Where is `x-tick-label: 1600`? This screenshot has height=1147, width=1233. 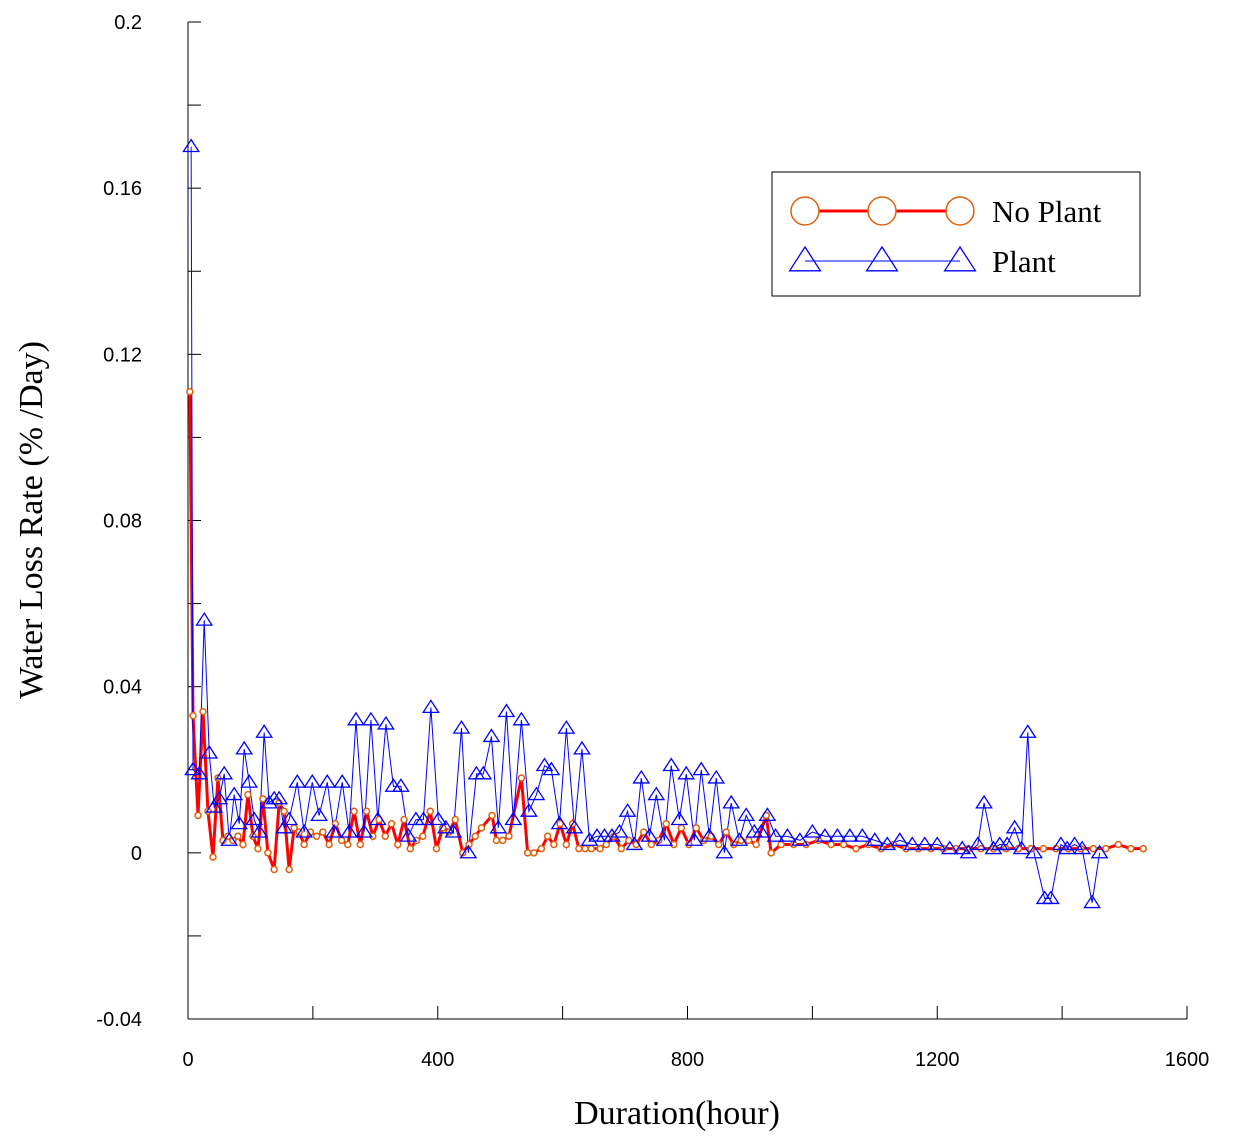 x-tick-label: 1600 is located at coordinates (1187, 1060).